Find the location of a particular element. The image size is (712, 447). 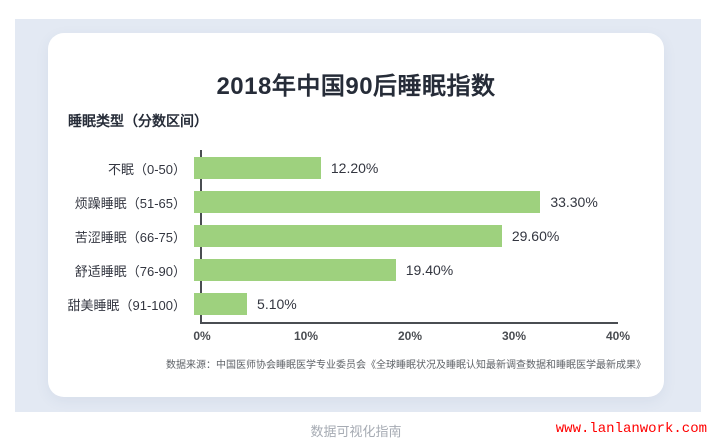

bar-value-label: 19.40% is located at coordinates (429, 270).